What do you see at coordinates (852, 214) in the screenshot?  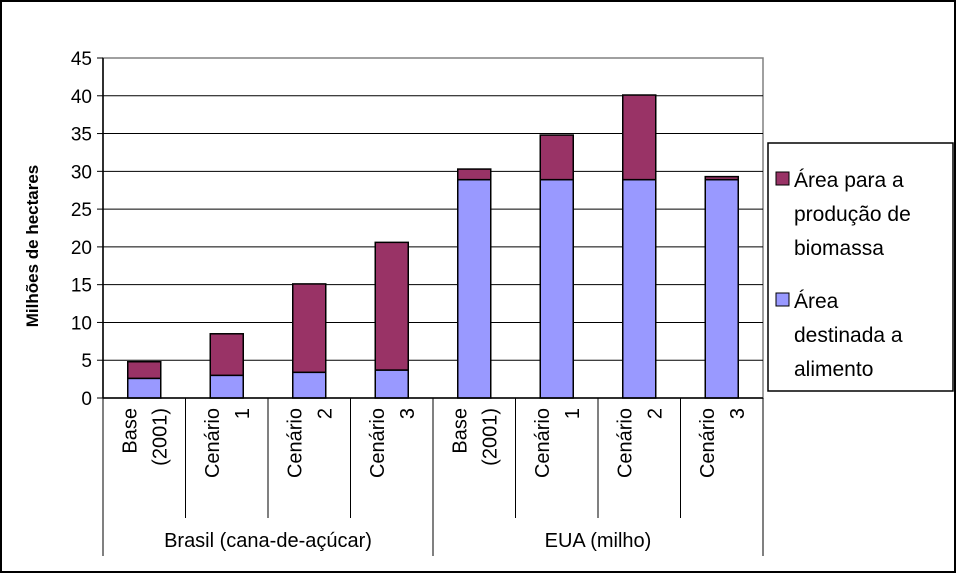 I see `legend-label: produção de` at bounding box center [852, 214].